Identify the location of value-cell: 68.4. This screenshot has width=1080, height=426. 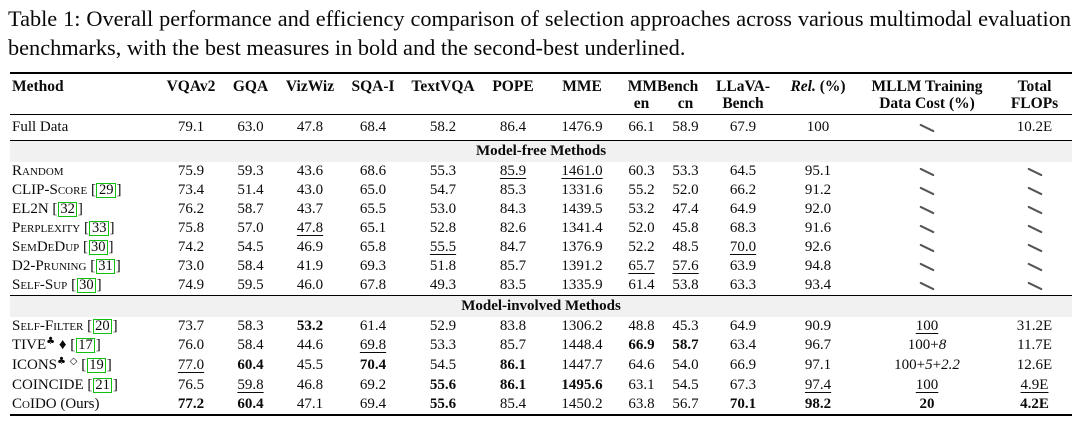
(373, 126).